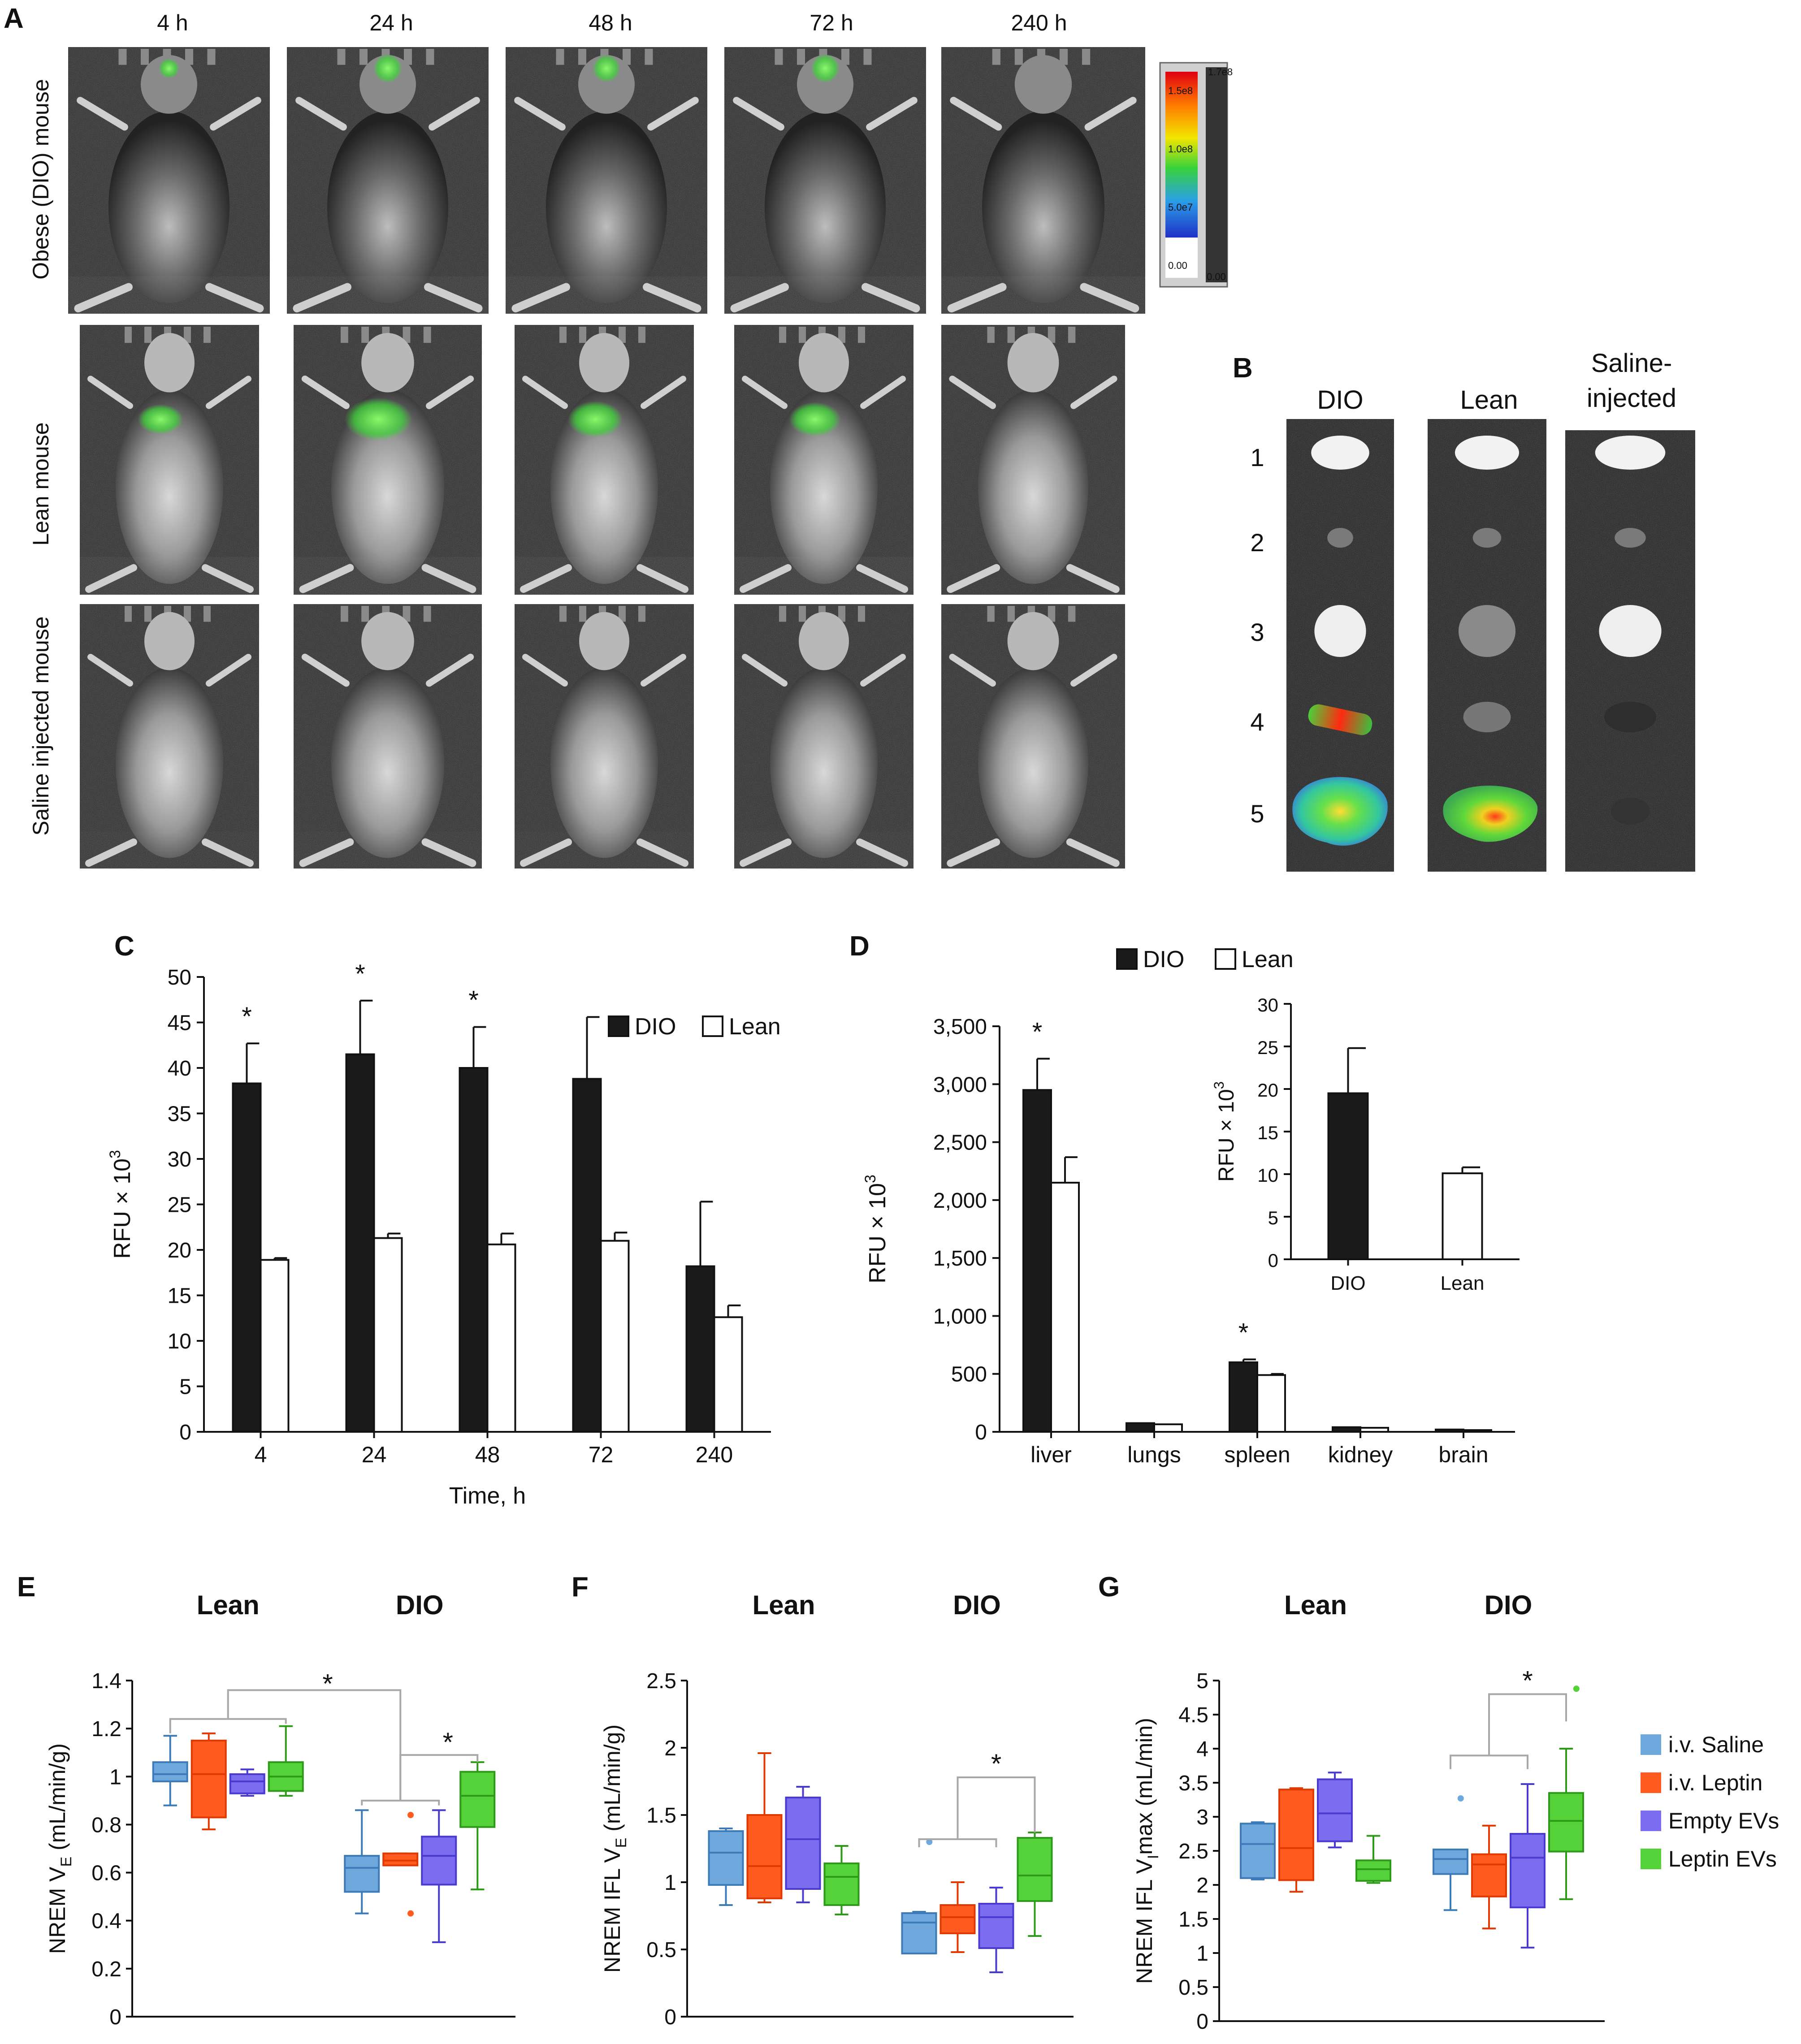 The height and width of the screenshot is (2044, 1801). Describe the element at coordinates (655, 1027) in the screenshot. I see `legend-label: DIO` at that location.